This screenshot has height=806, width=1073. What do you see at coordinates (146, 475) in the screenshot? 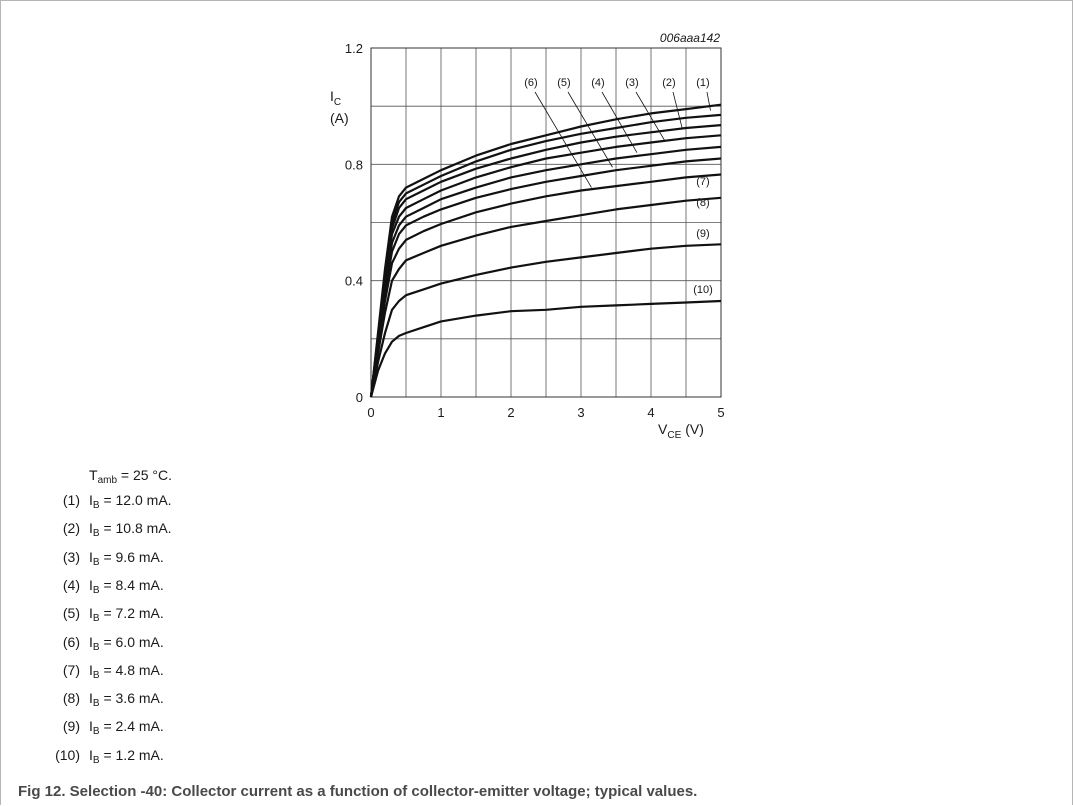
I see `tamb-value: = 25 °C.` at bounding box center [146, 475].